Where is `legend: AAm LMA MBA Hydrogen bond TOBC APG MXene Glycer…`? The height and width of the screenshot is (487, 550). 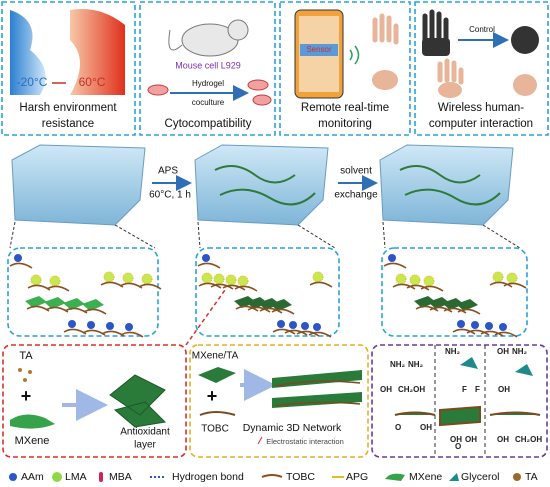 legend: AAm LMA MBA Hydrogen bond TOBC APG MXene Glycer… is located at coordinates (273, 477).